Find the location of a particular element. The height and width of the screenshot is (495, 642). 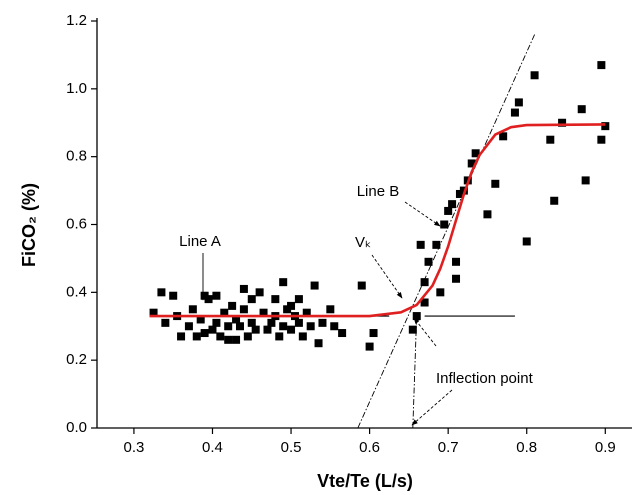

y-tick-label: 1.2 is located at coordinates (76, 20).